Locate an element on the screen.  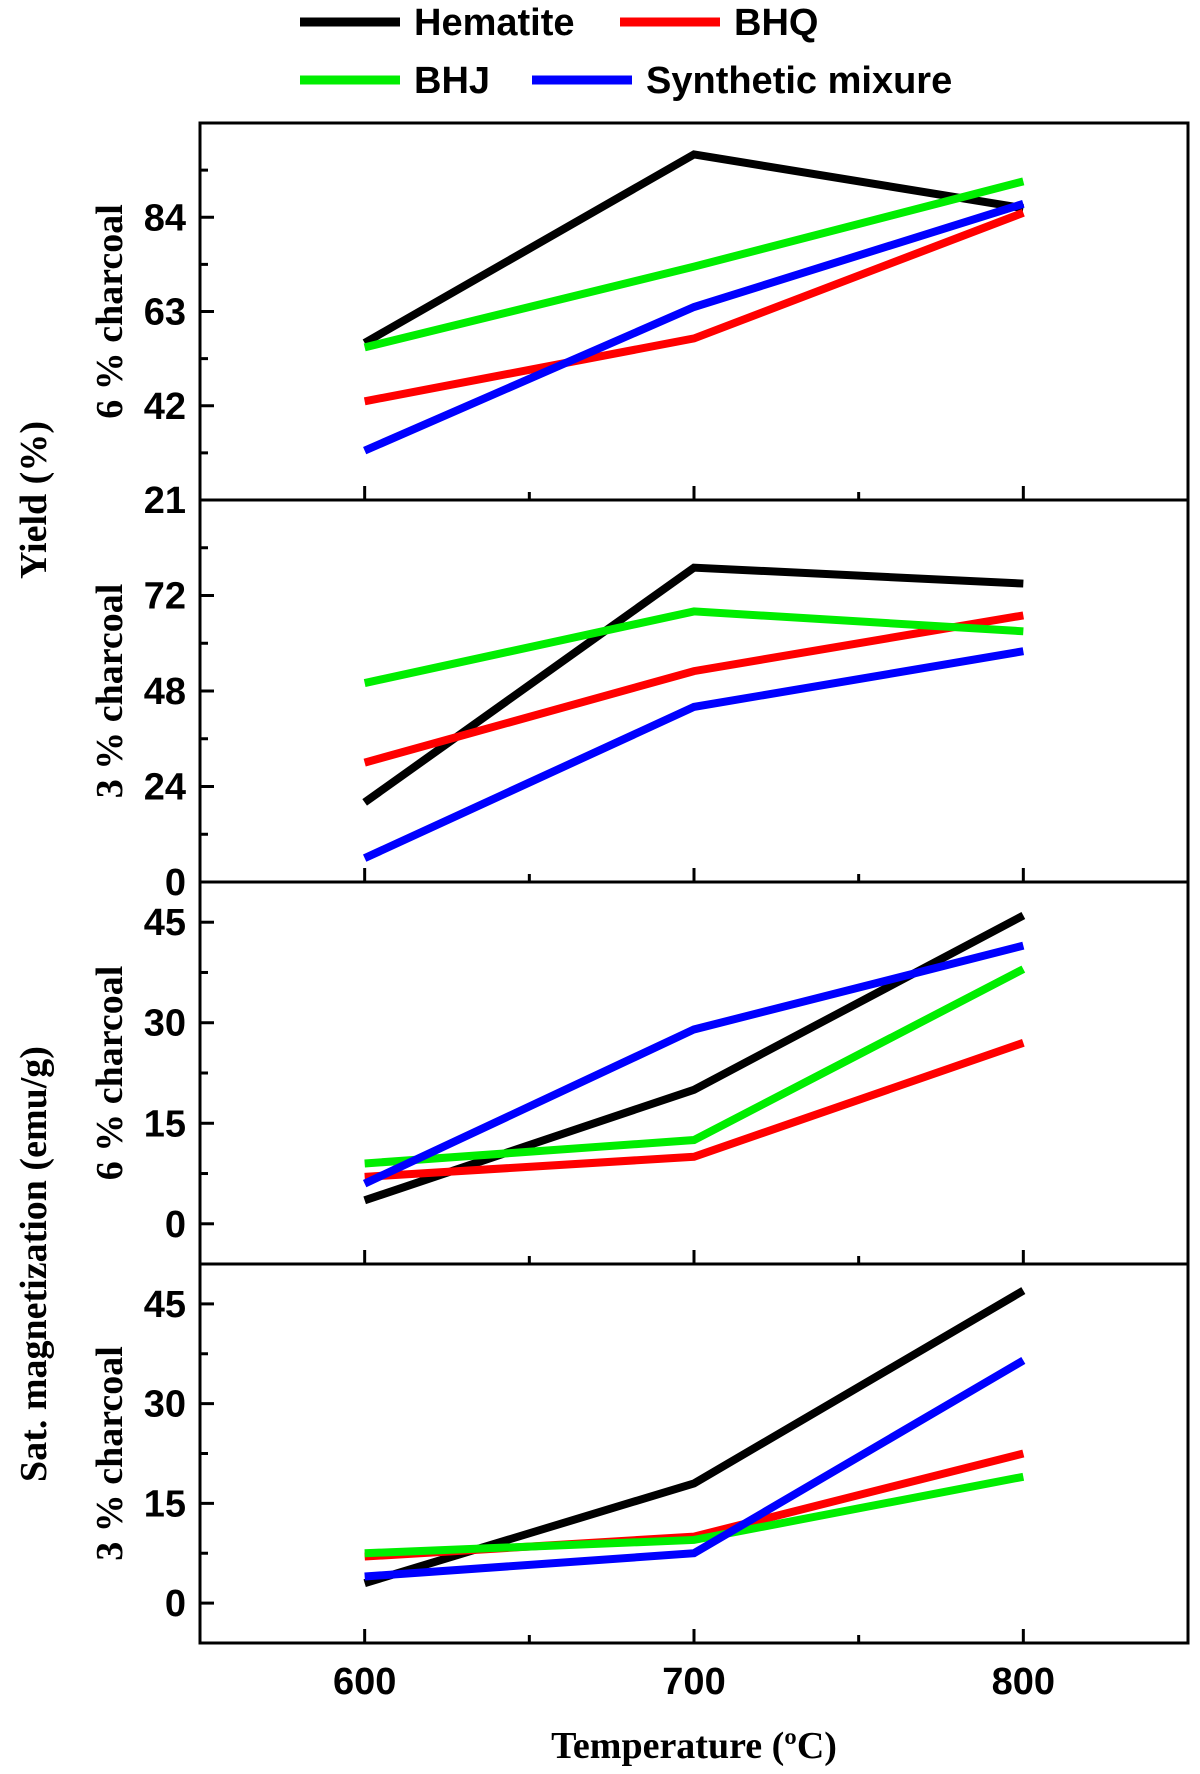
y-tick-label: 21 is located at coordinates (165, 501).